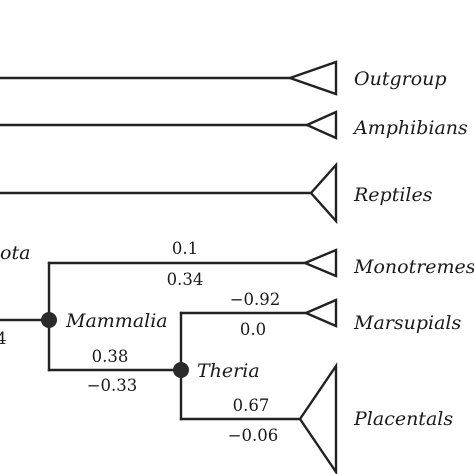  What do you see at coordinates (255, 299) in the screenshot?
I see `branch-value-marsupials-top: −0.92` at bounding box center [255, 299].